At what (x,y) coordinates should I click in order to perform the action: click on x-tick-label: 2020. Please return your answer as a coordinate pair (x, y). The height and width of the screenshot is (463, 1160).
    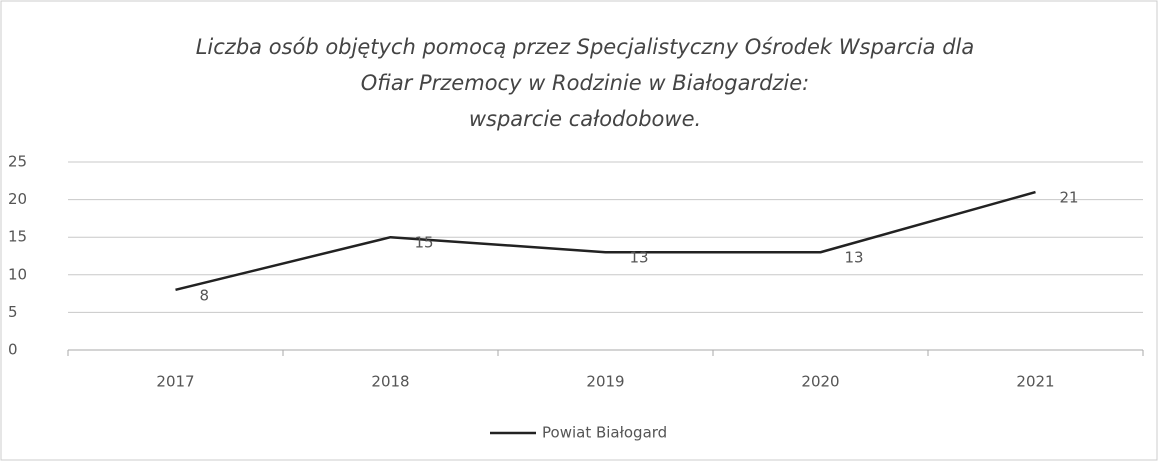
    Looking at the image, I should click on (820, 382).